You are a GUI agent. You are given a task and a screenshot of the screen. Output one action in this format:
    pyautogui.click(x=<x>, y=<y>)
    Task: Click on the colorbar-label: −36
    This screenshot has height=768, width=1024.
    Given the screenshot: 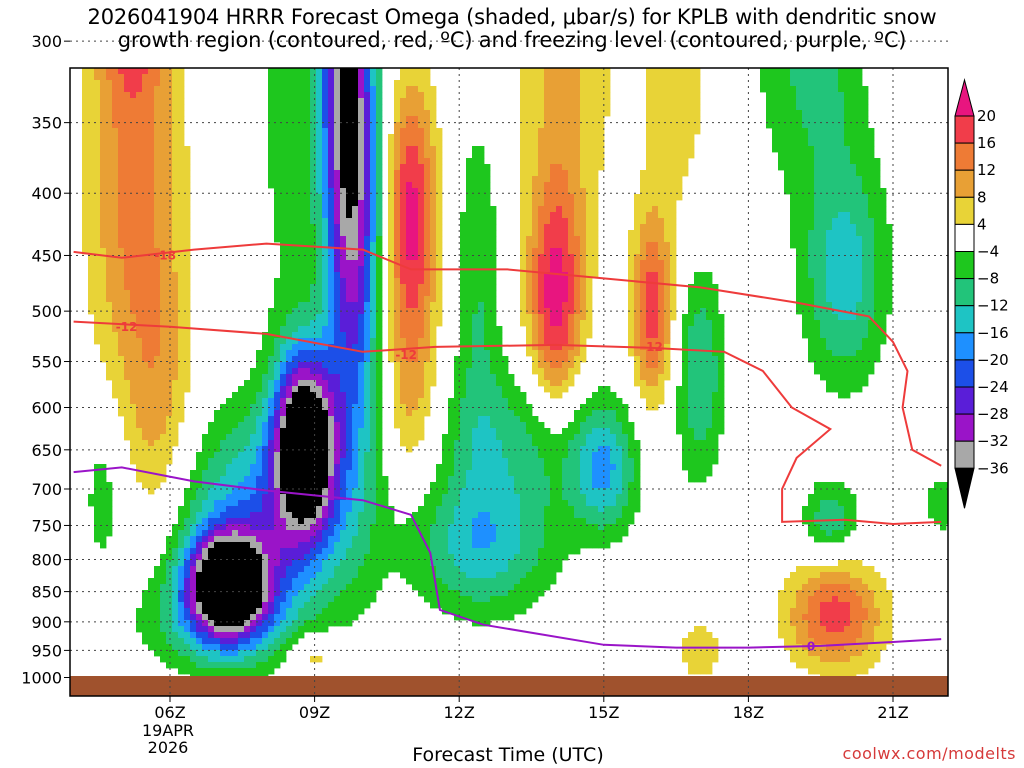 What is the action you would take?
    pyautogui.click(x=993, y=468)
    